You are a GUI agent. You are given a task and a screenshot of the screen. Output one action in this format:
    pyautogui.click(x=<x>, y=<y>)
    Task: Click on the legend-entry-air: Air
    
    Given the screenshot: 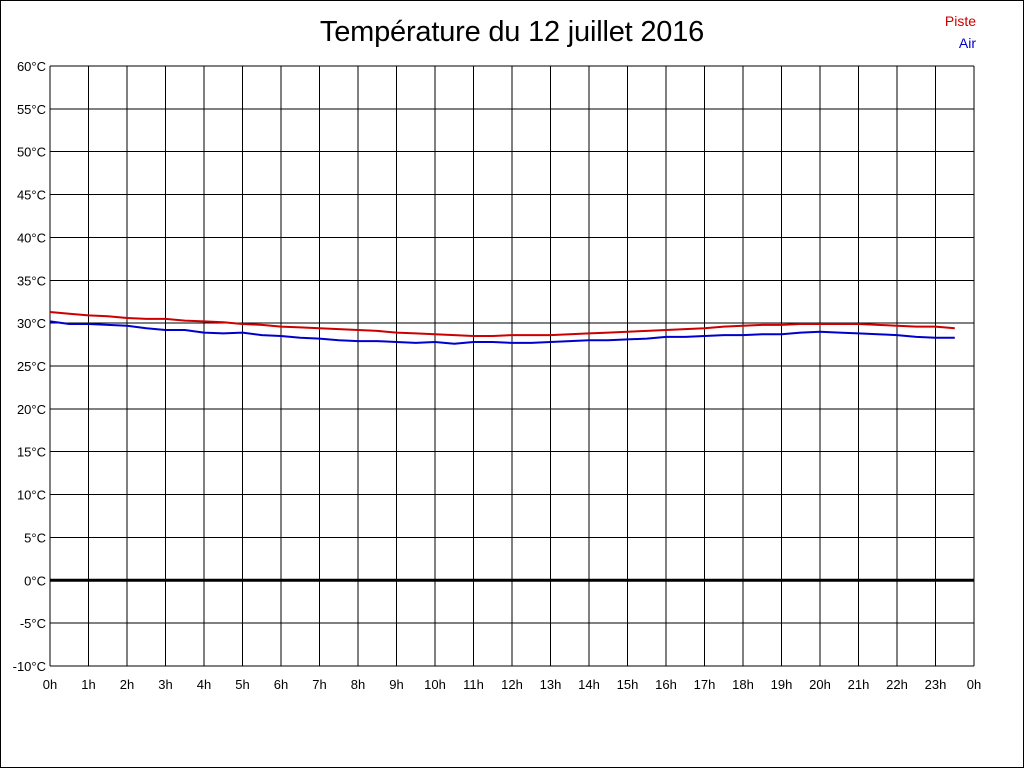 What is the action you would take?
    pyautogui.click(x=967, y=43)
    